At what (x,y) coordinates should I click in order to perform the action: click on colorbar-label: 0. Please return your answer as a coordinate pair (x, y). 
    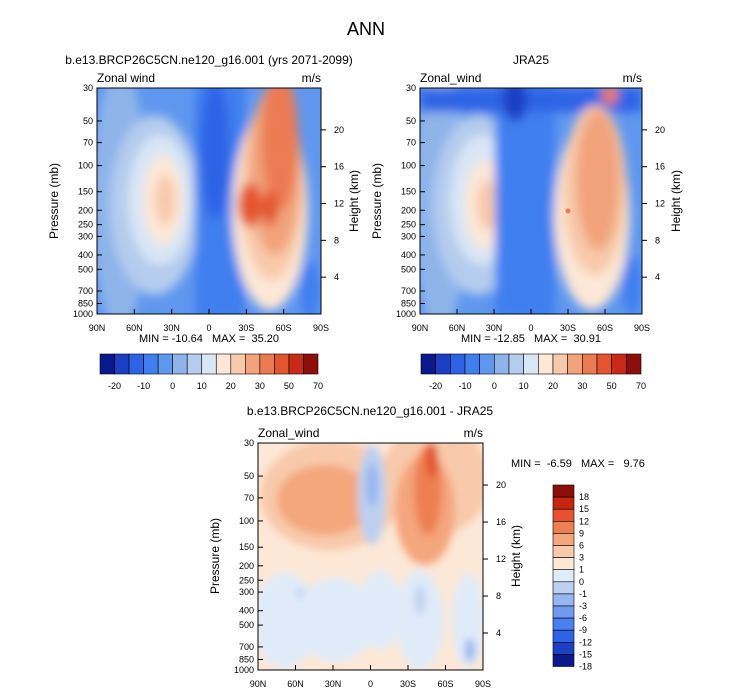
    Looking at the image, I should click on (172, 386).